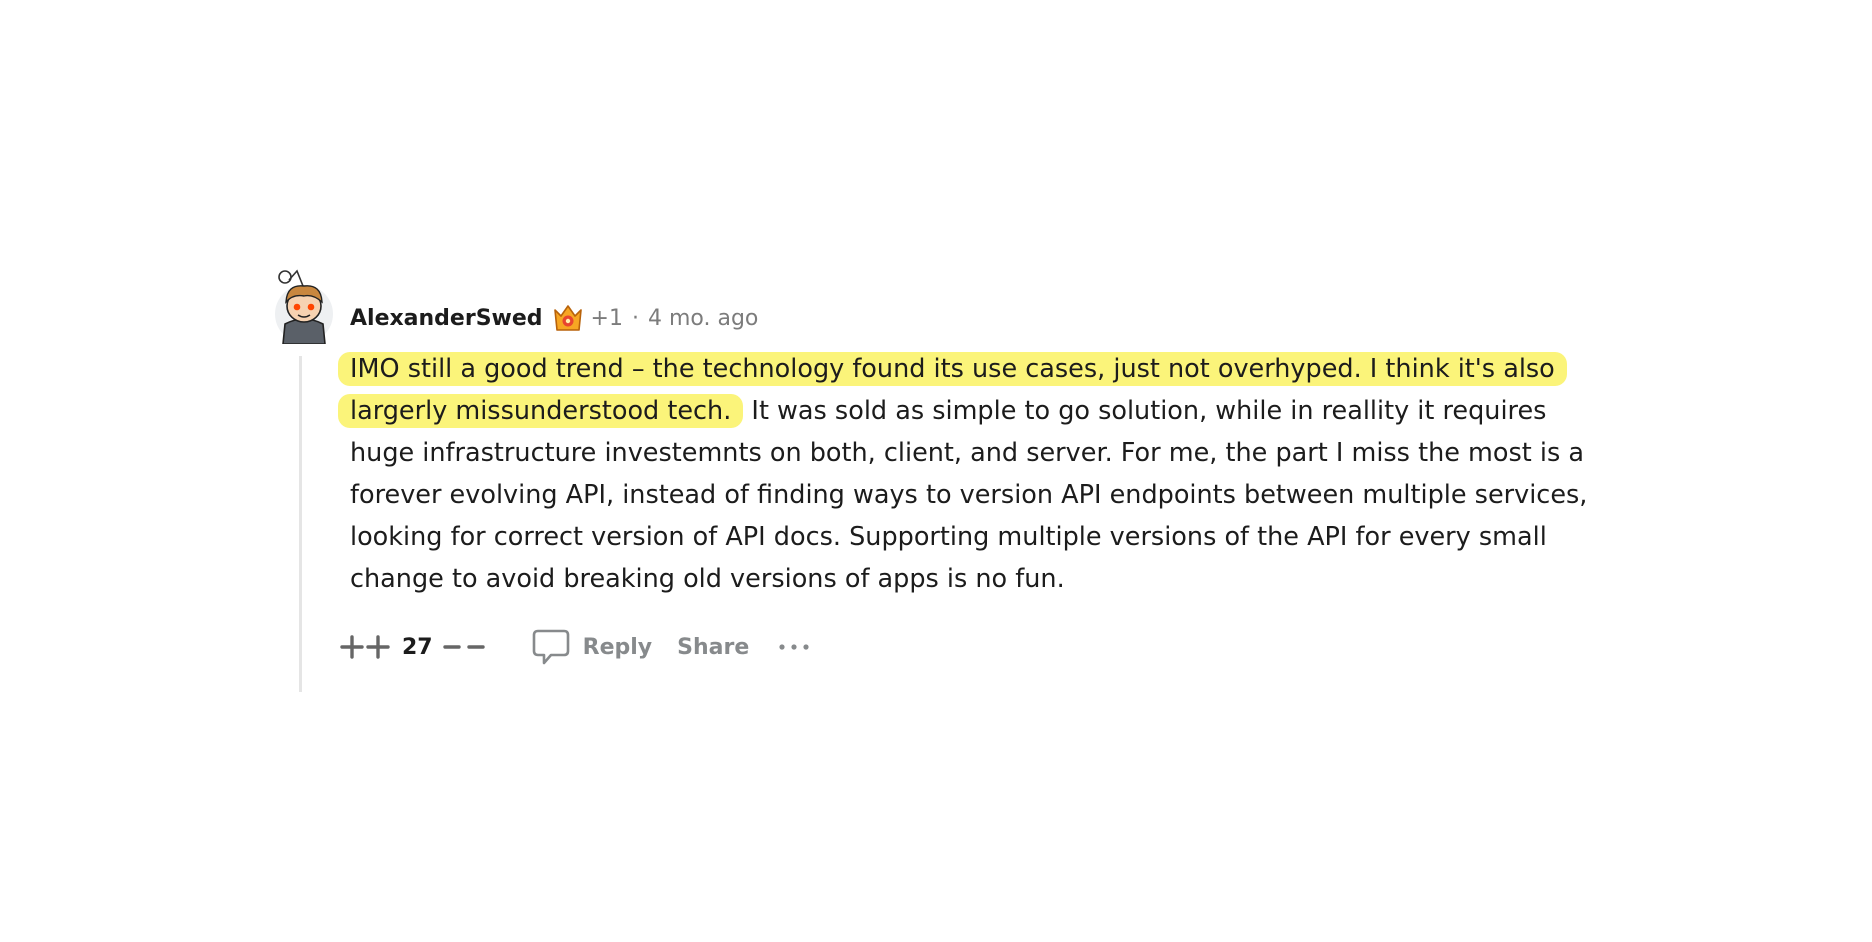  I want to click on username: AlexanderSwed, so click(446, 318).